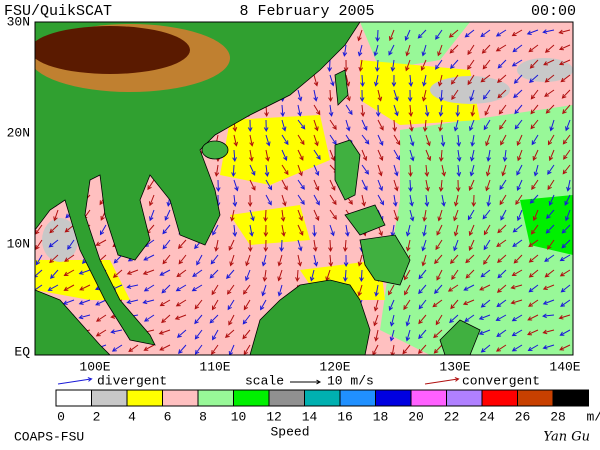  What do you see at coordinates (564, 366) in the screenshot?
I see `lon-label: 140E` at bounding box center [564, 366].